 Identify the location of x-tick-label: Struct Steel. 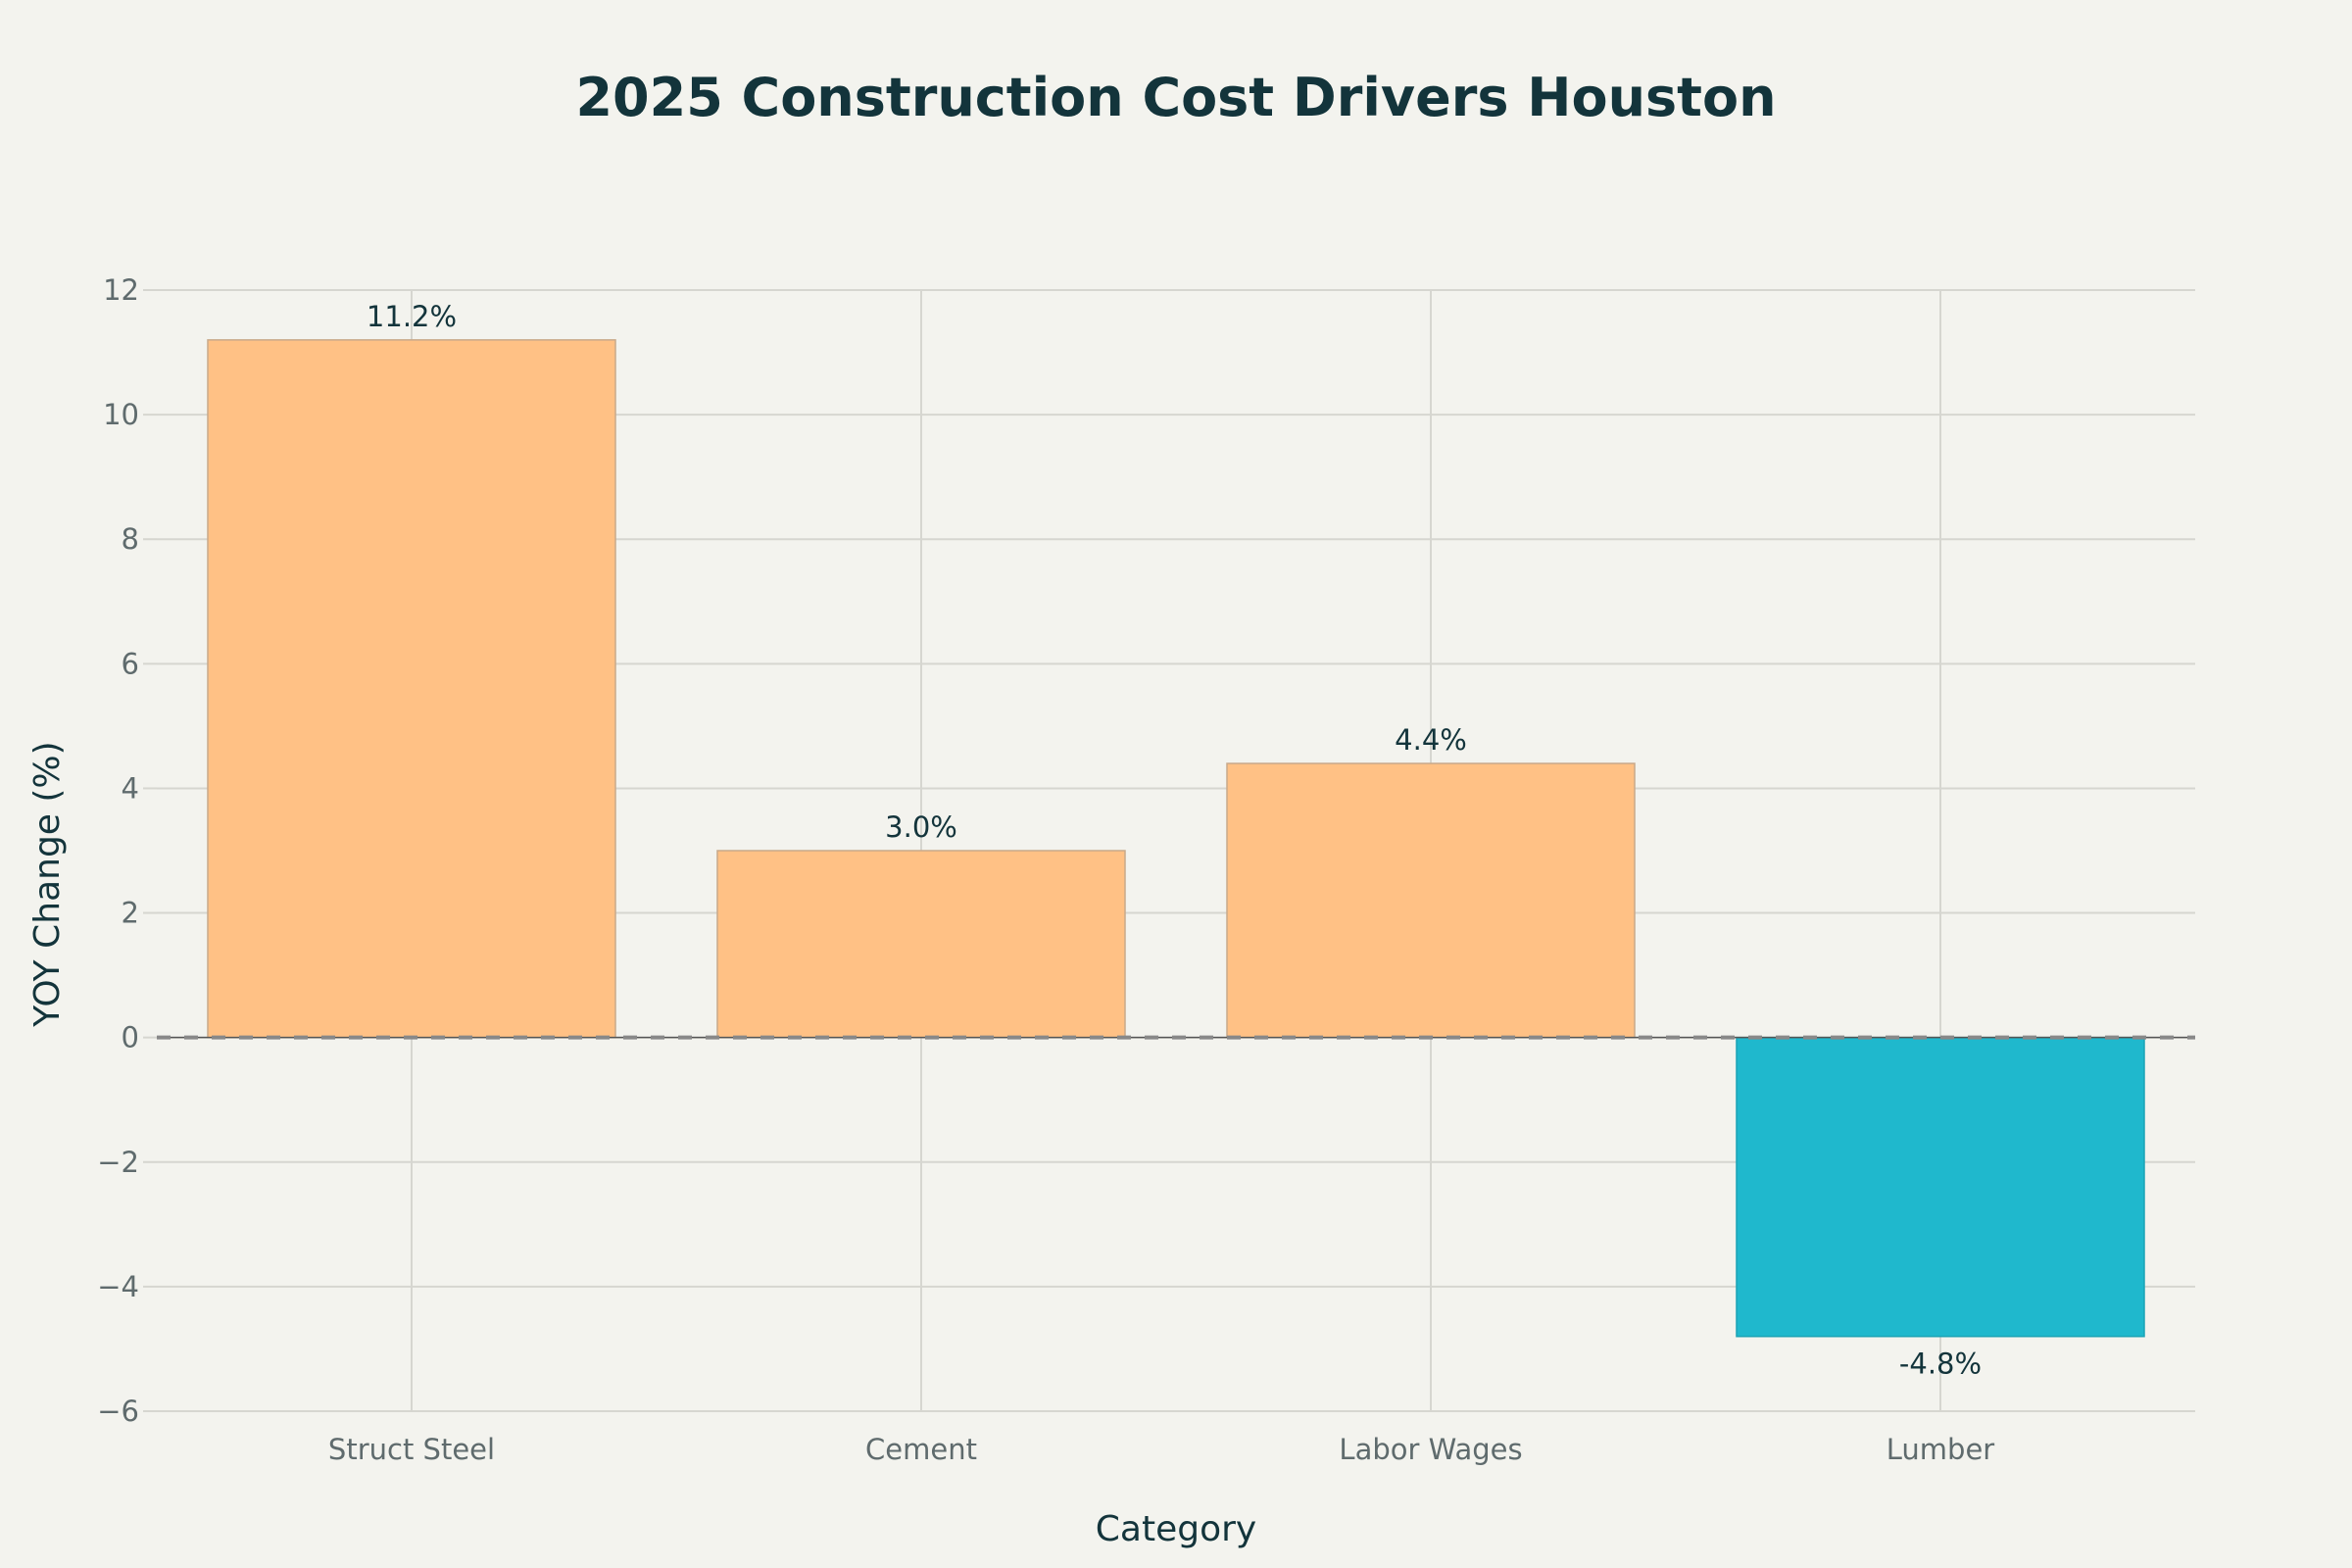
(411, 1449).